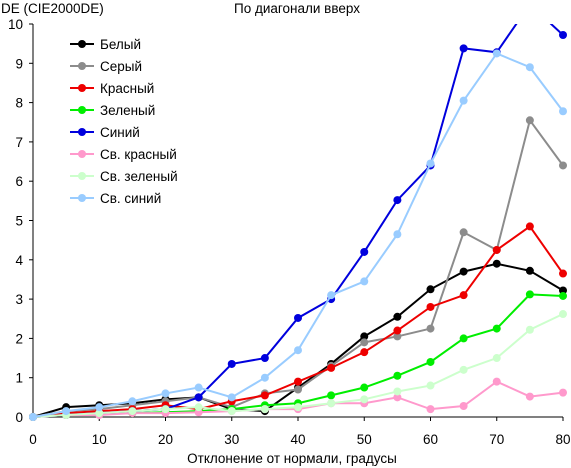 This screenshot has height=468, width=571. What do you see at coordinates (231, 439) in the screenshot?
I see `x-tick-label: 30` at bounding box center [231, 439].